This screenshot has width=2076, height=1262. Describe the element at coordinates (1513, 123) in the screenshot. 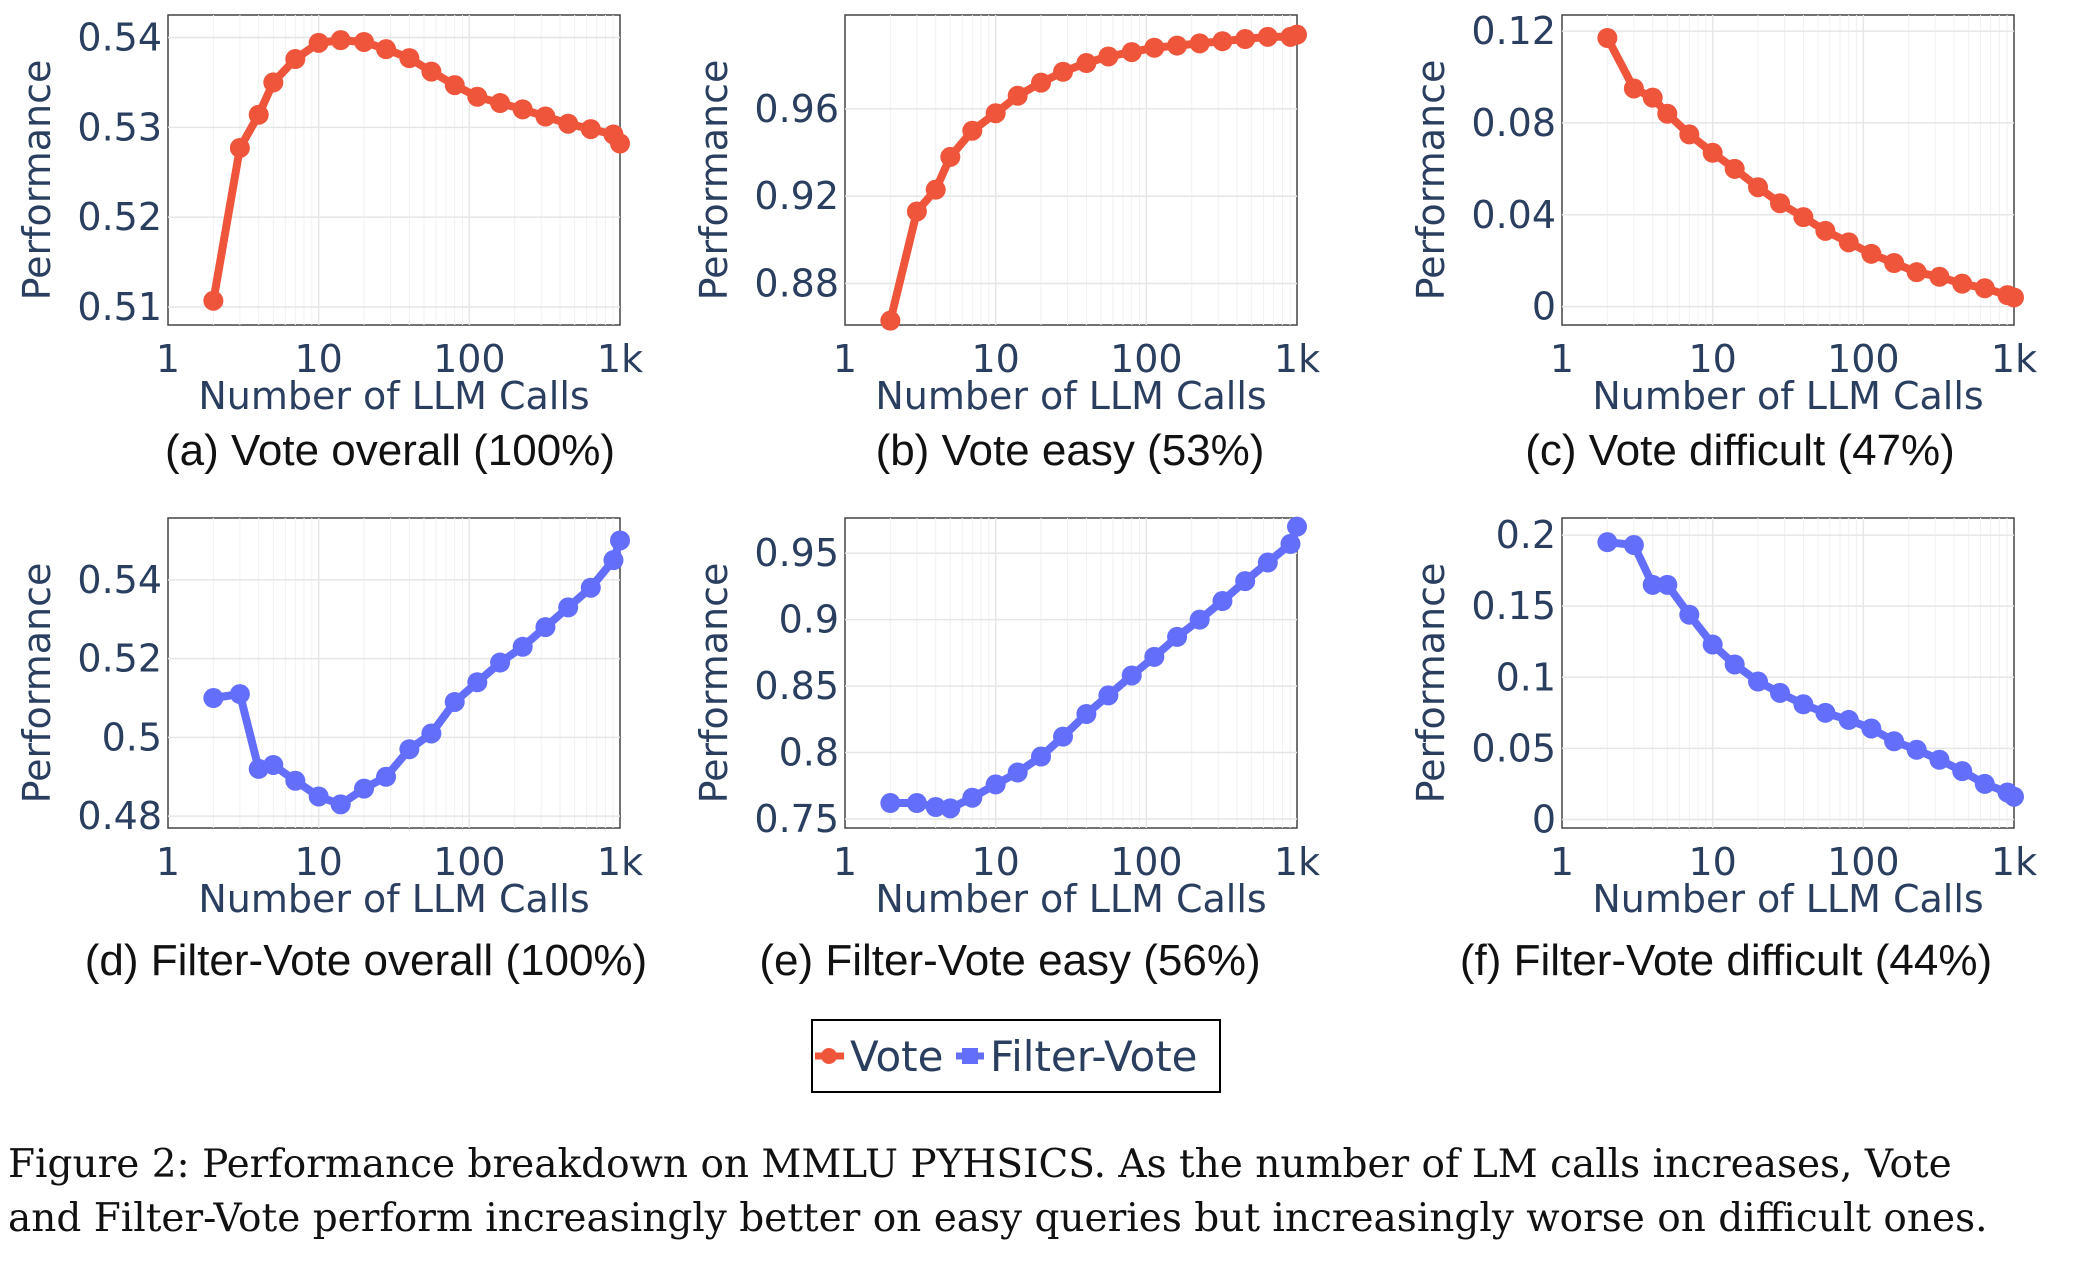

I see `y-tick-label: 0.08` at that location.